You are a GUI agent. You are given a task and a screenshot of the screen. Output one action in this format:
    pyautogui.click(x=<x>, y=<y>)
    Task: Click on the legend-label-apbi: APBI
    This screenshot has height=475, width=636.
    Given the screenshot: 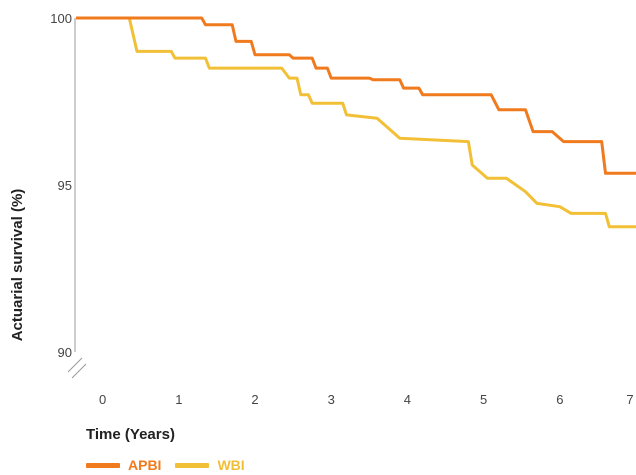 What is the action you would take?
    pyautogui.click(x=145, y=465)
    